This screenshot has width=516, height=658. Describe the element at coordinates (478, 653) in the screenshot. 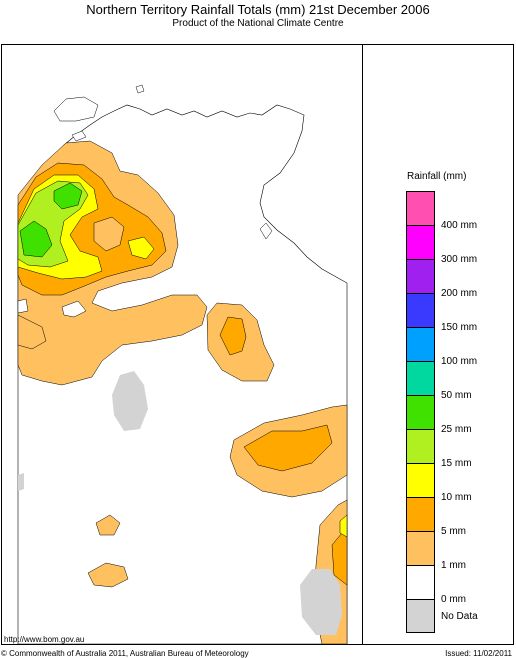

I see `footer-issued-date: Issued: 11/02/2011` at that location.